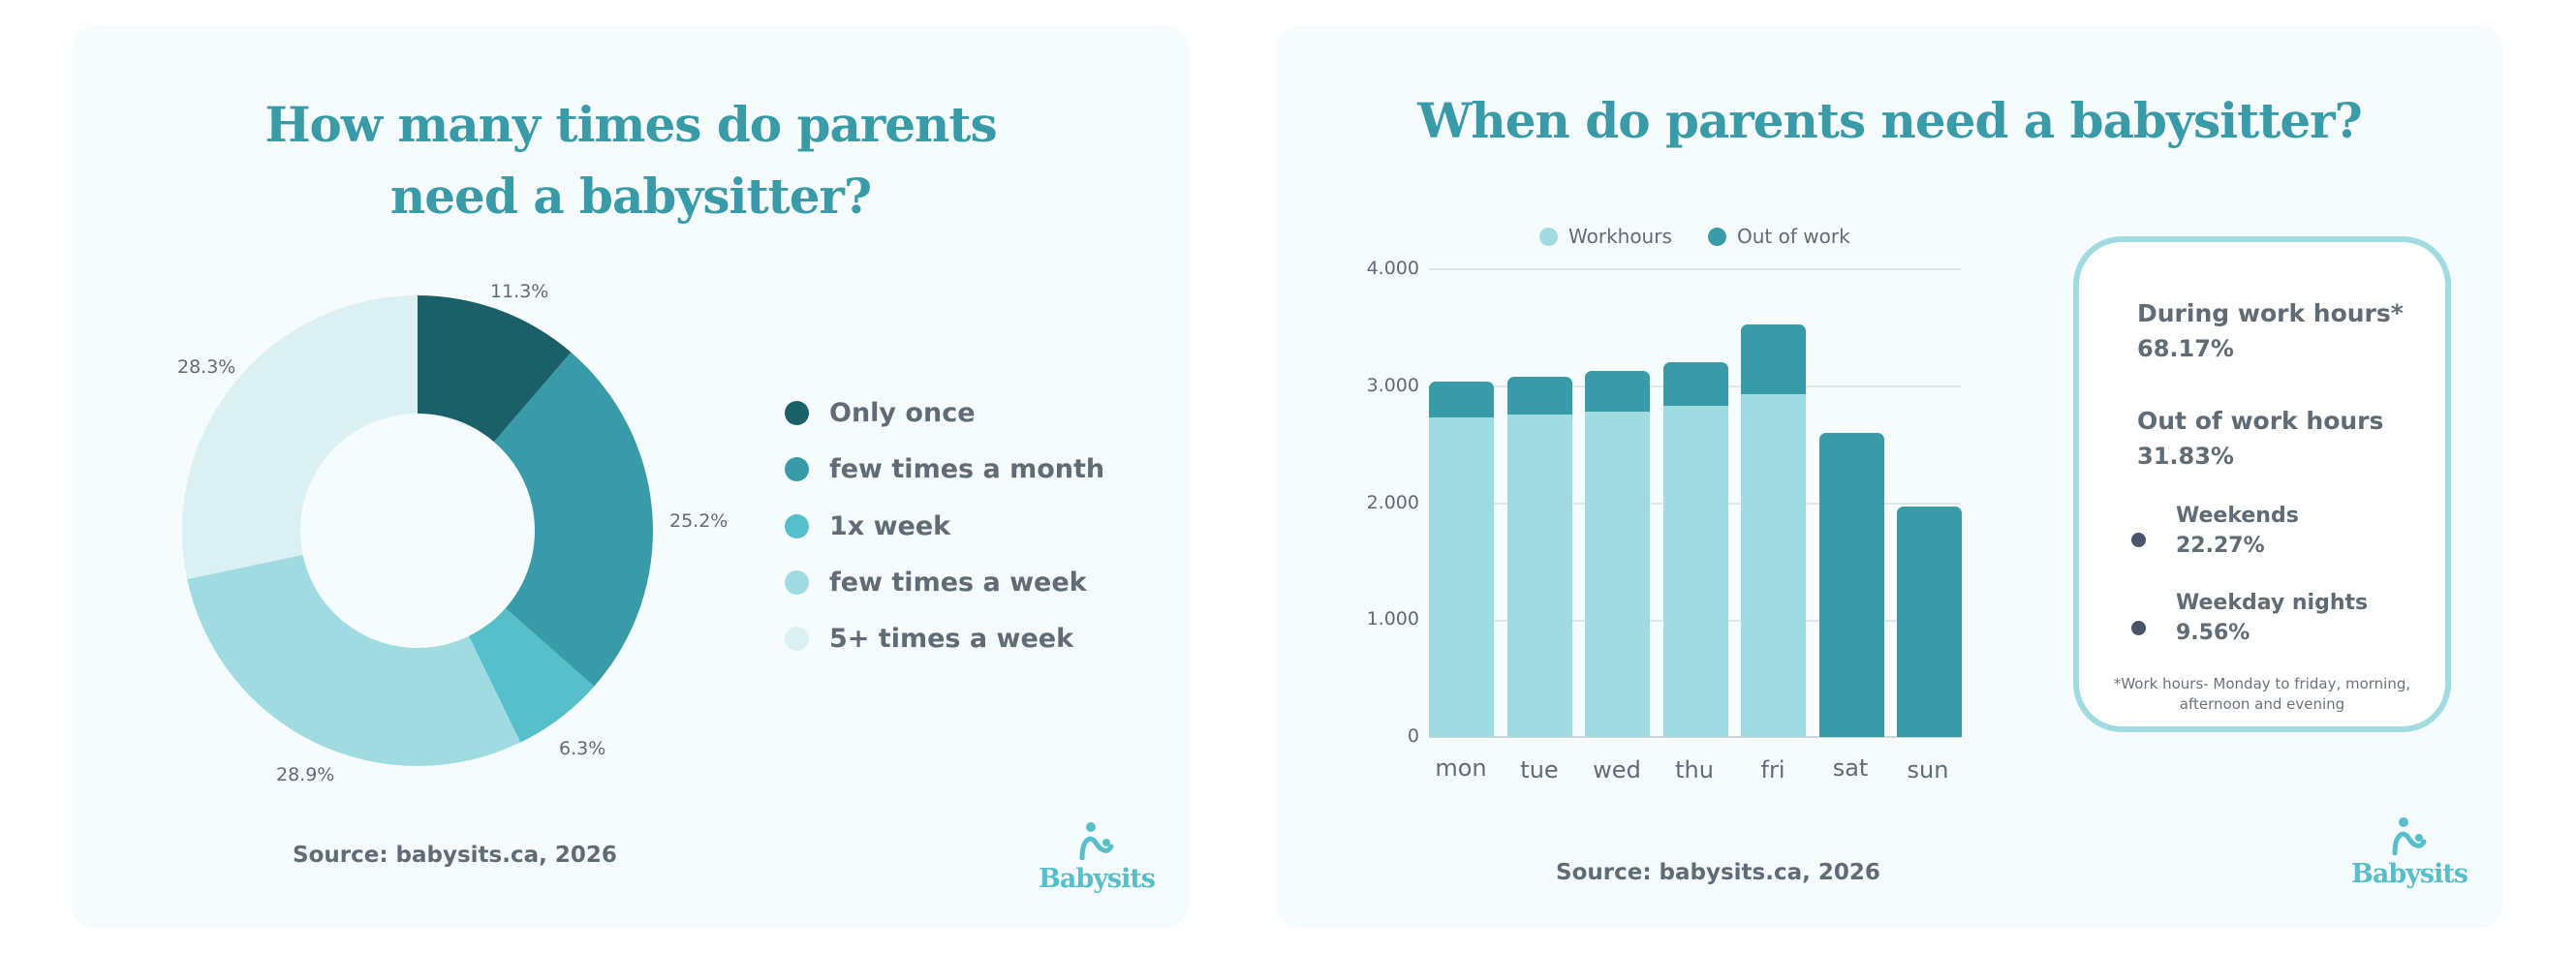  What do you see at coordinates (902, 412) in the screenshot?
I see `legend-label: Only once` at bounding box center [902, 412].